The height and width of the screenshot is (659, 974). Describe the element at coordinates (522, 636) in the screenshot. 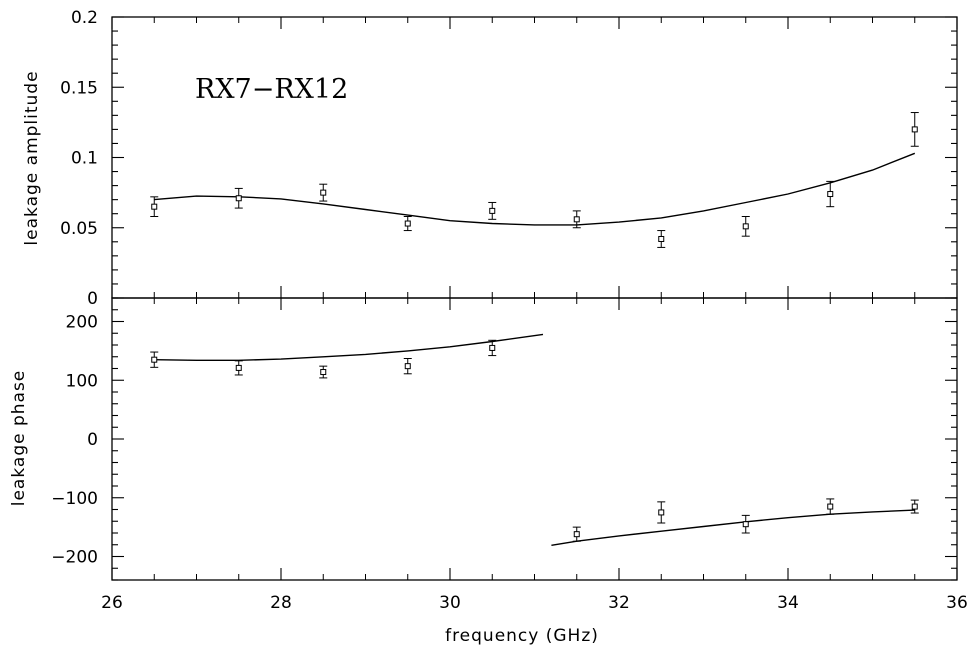

I see `xlabel: frequency (GHz)` at that location.